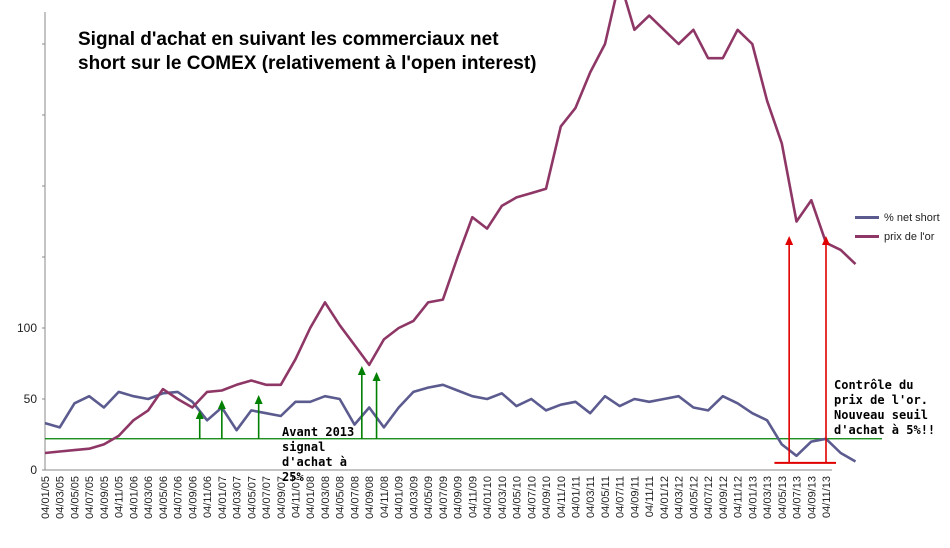 The height and width of the screenshot is (548, 950). I want to click on x-tick-label: 04/09/08, so click(370, 497).